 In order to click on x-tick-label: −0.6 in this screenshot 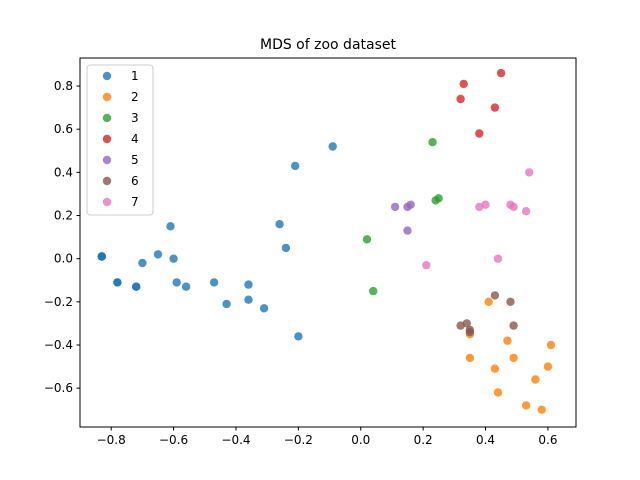, I will do `click(173, 440)`.